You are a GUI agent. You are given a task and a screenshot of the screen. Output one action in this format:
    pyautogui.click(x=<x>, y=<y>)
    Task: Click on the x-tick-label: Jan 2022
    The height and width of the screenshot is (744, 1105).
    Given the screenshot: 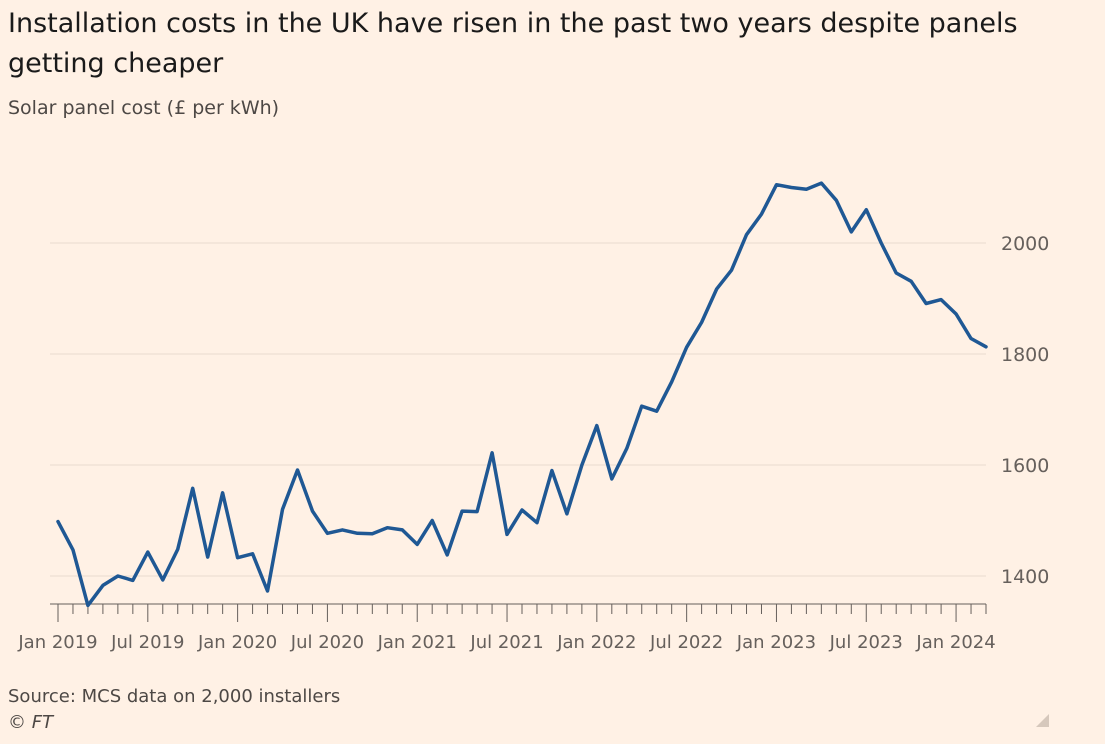 What is the action you would take?
    pyautogui.click(x=596, y=642)
    